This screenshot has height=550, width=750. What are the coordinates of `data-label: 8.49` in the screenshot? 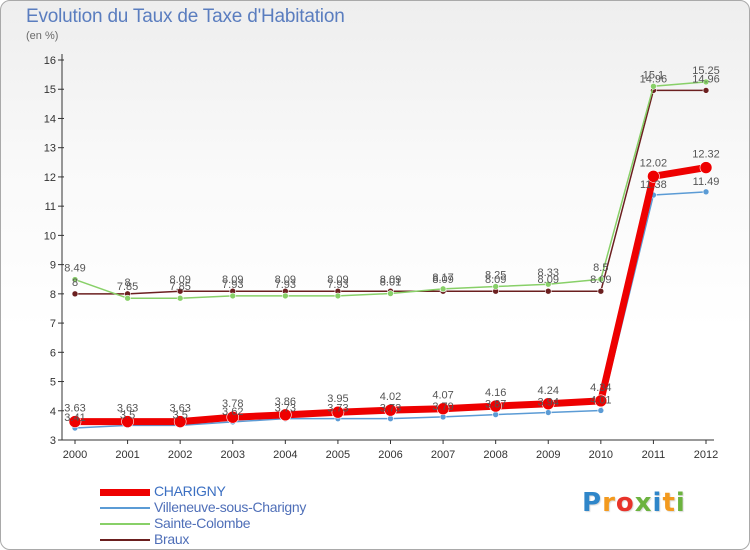 It's located at (74, 269).